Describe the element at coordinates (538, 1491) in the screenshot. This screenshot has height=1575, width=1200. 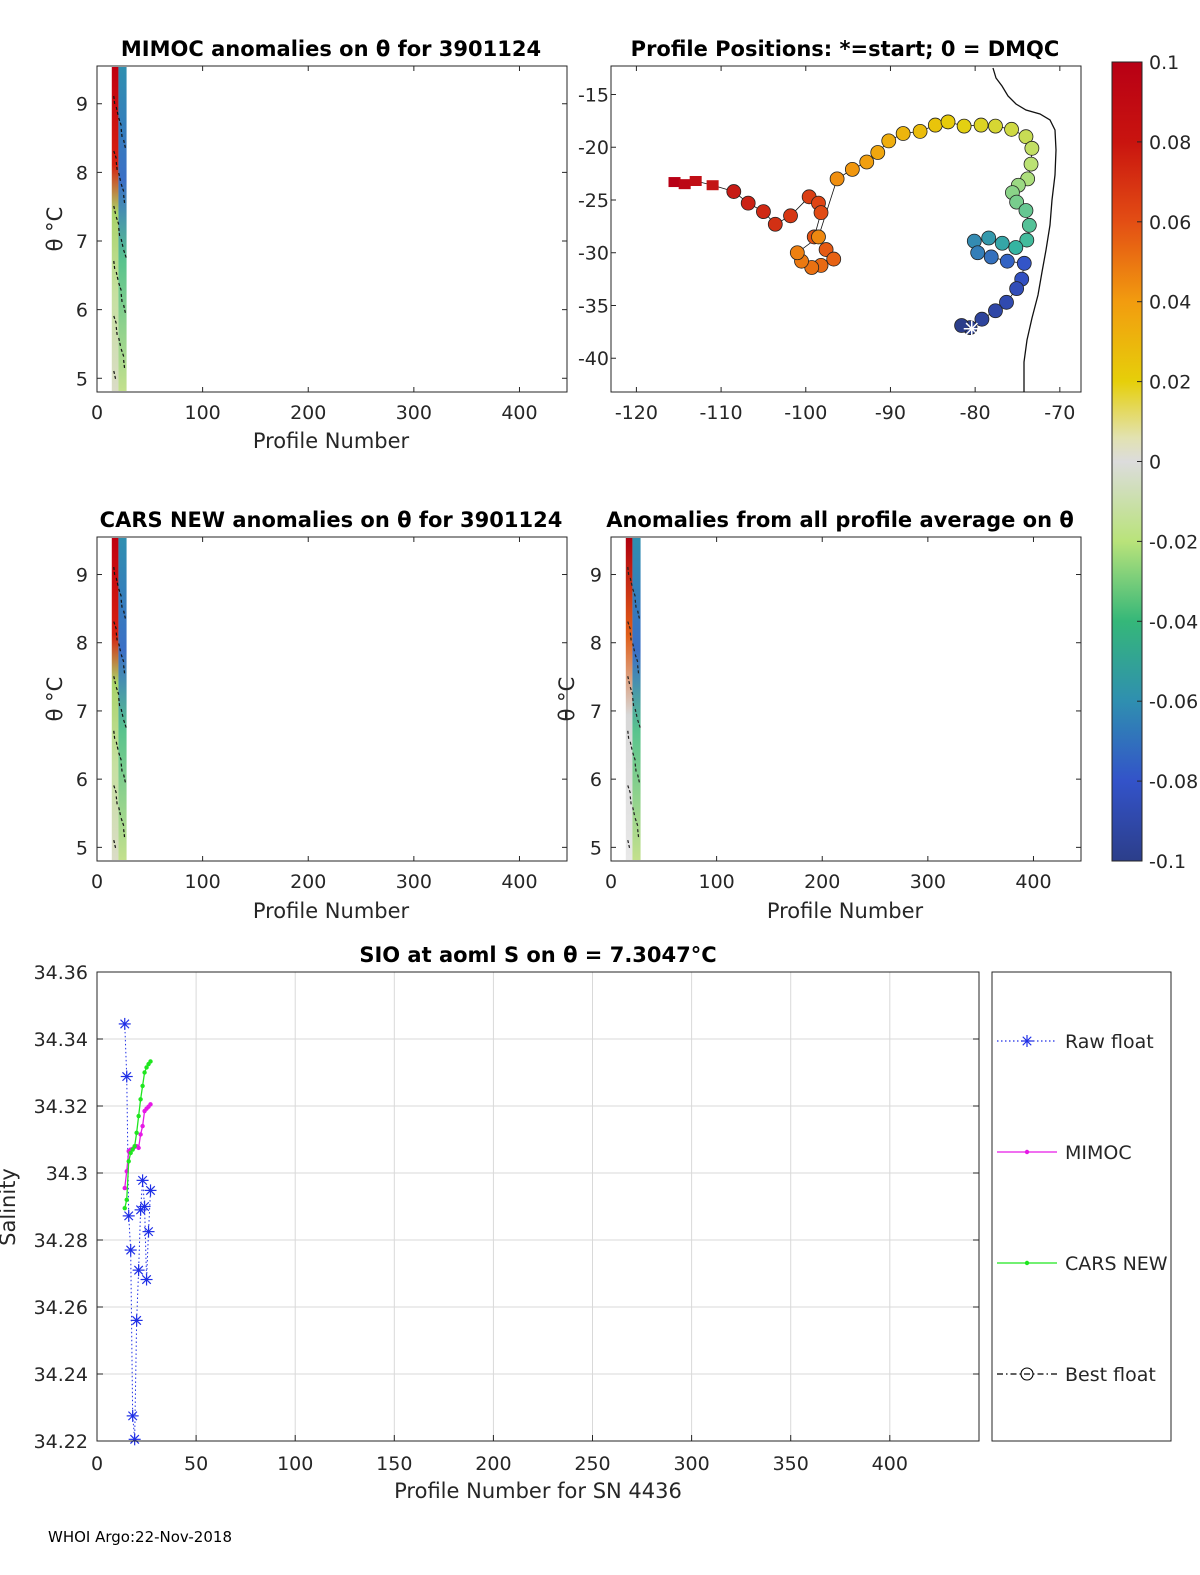
I see `salinity-xlabel: Profile Number for SN 4436` at that location.